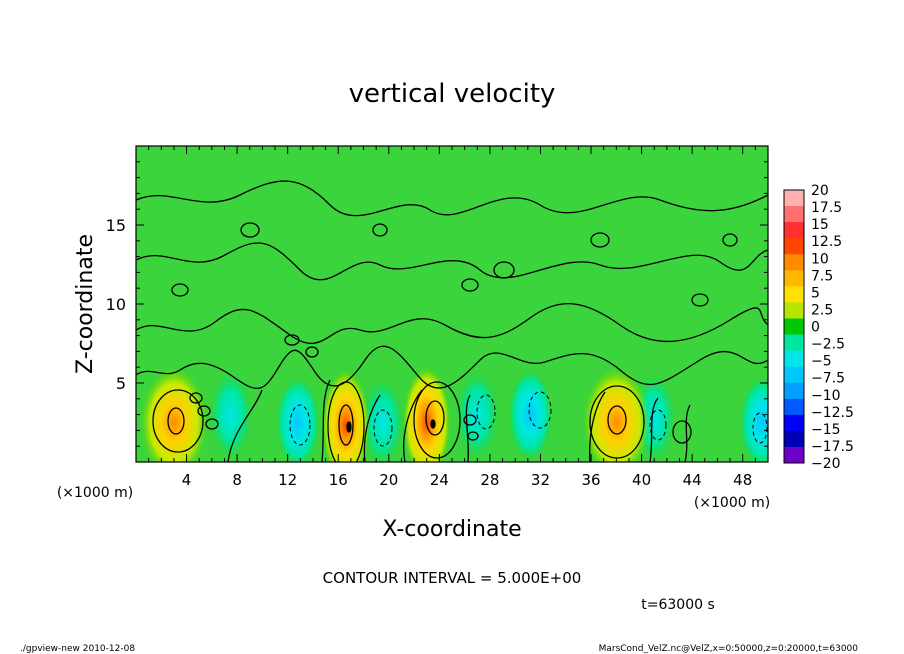  Describe the element at coordinates (77, 649) in the screenshot. I see `footer-left: ./gpview-new 2010-12-08` at that location.